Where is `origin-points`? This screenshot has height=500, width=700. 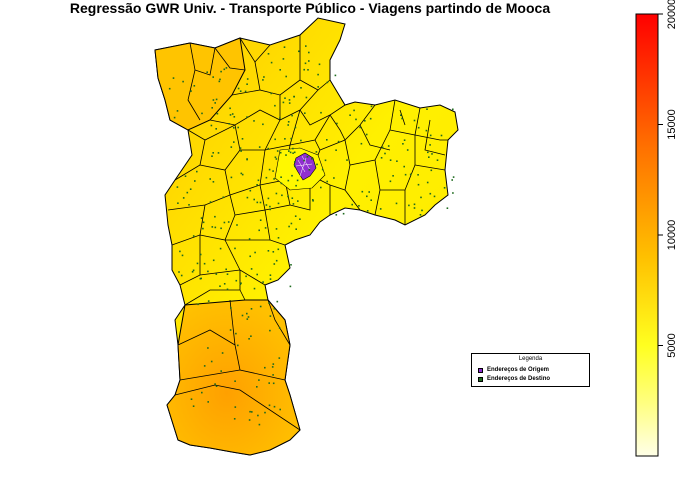 origin-points is located at coordinates (304, 166).